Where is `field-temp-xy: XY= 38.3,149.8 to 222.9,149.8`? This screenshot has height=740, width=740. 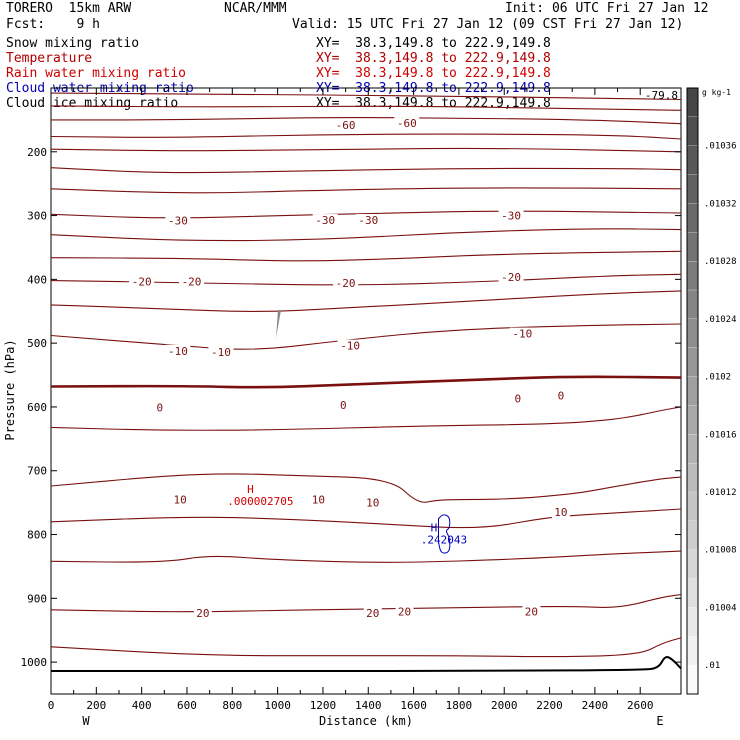
field-temp-xy: XY= 38.3,149.8 to 222.9,149.8 is located at coordinates (433, 58).